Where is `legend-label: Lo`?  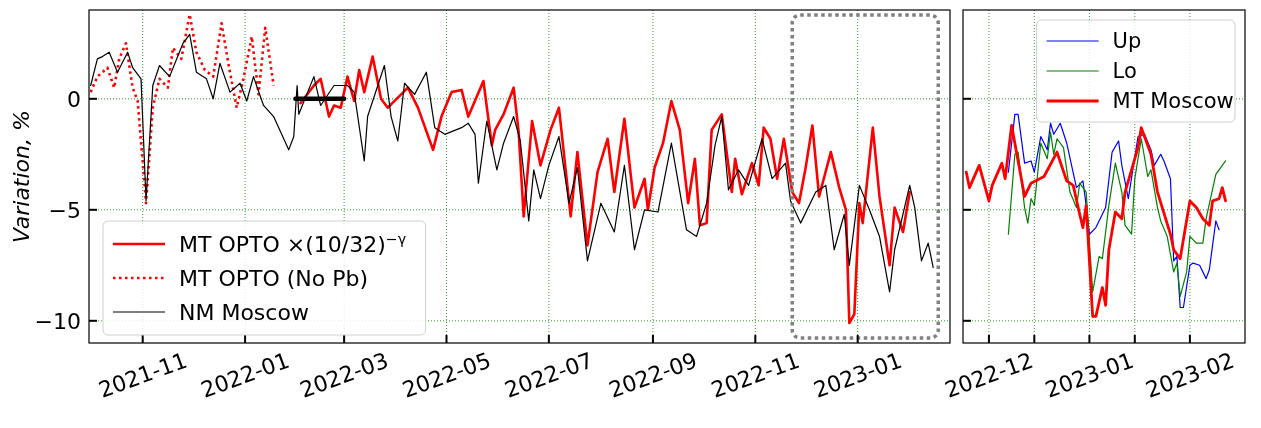 legend-label: Lo is located at coordinates (1124, 71).